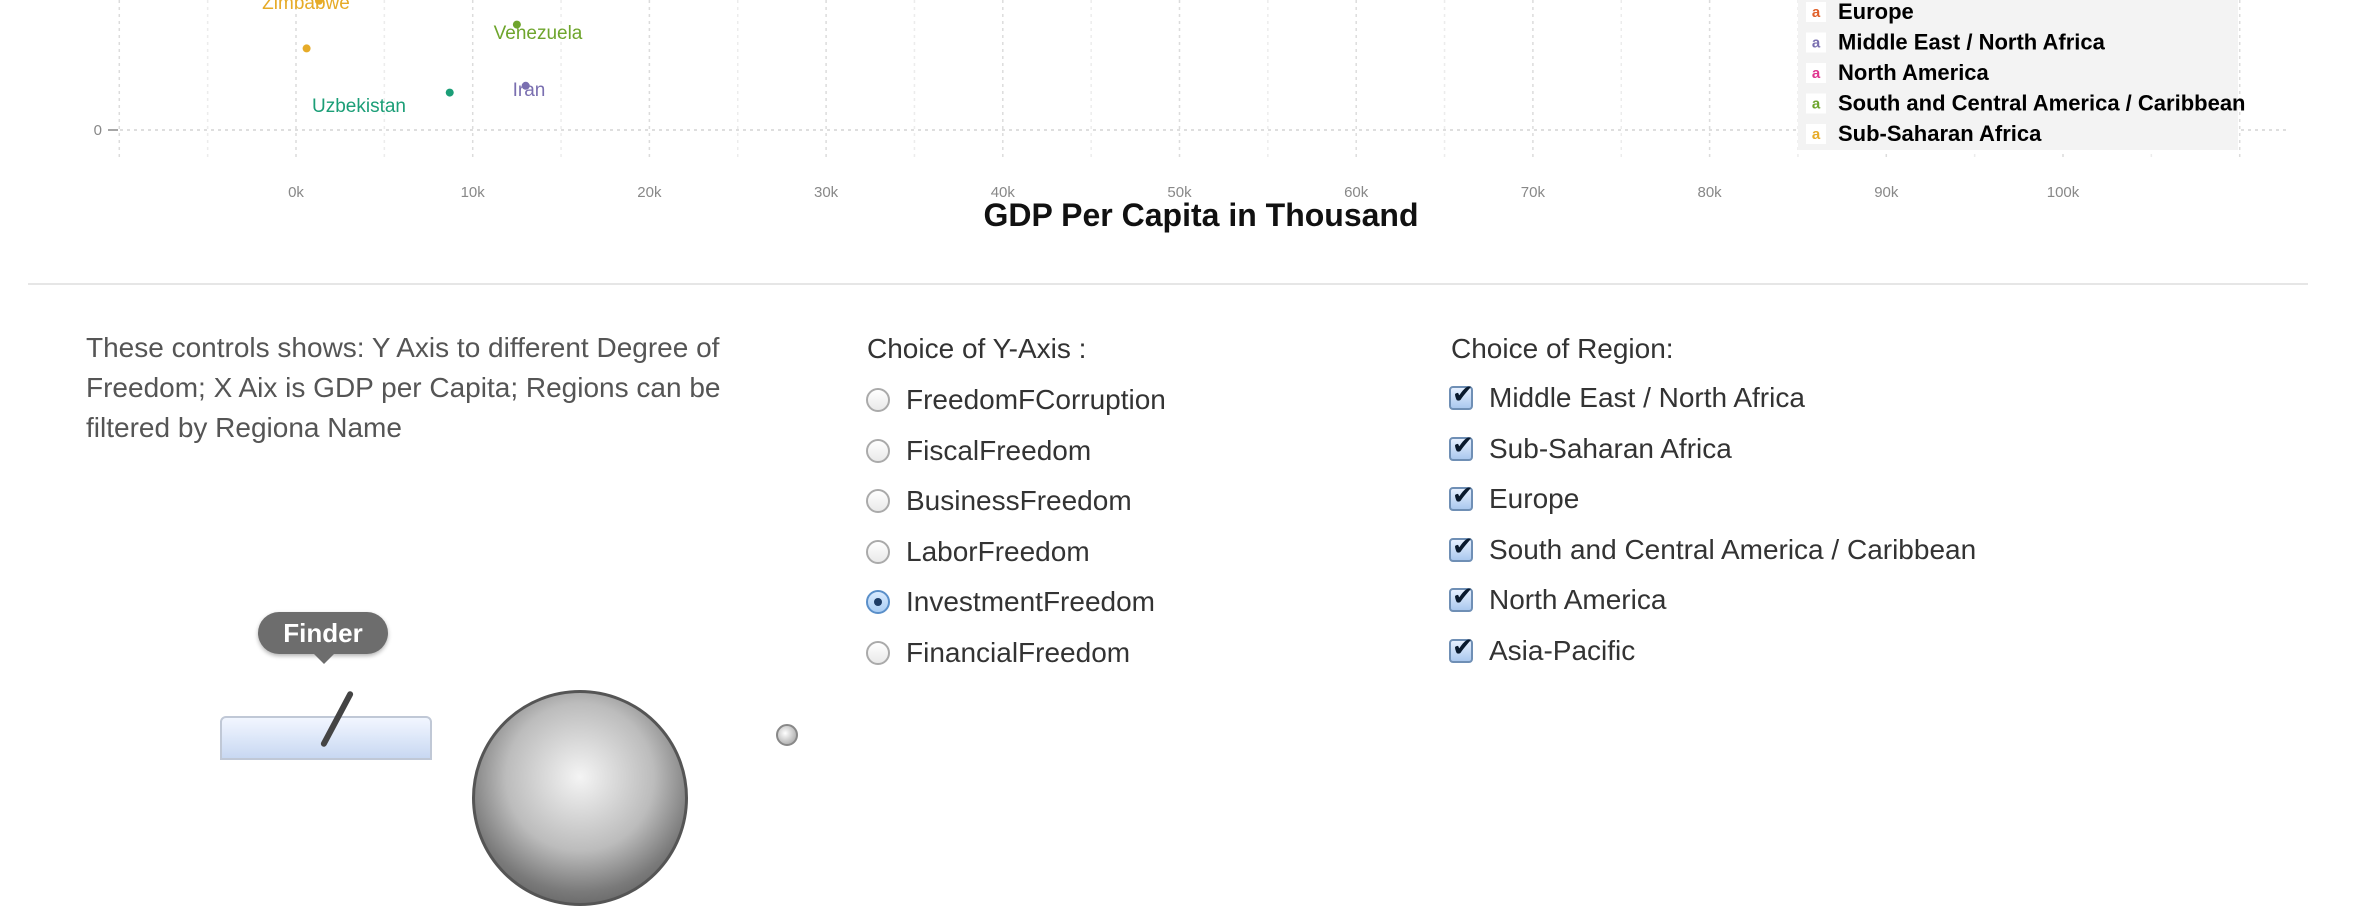  I want to click on region-option: Europe, so click(1514, 498).